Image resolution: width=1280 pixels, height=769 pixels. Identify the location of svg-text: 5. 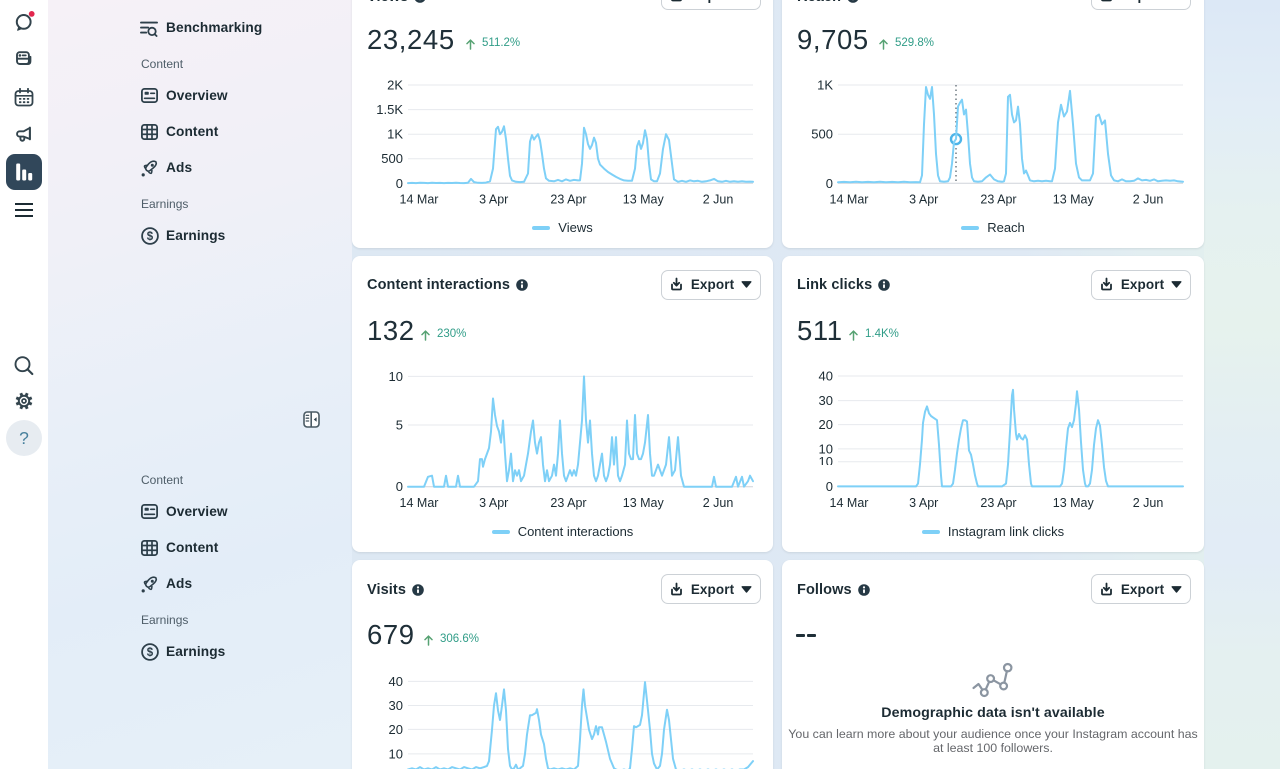
(399, 425).